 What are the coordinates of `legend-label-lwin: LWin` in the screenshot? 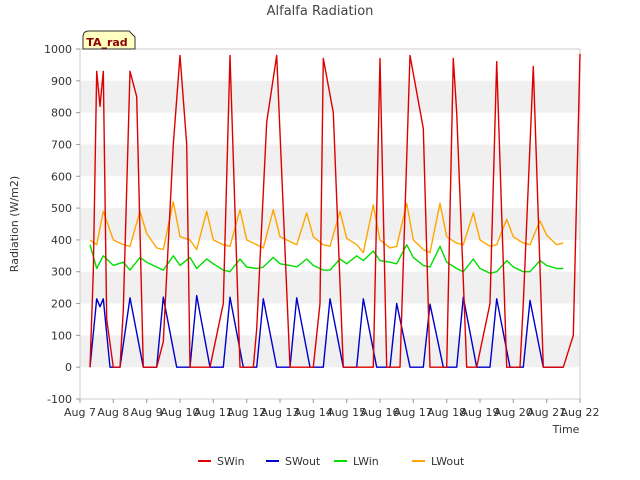 It's located at (366, 461).